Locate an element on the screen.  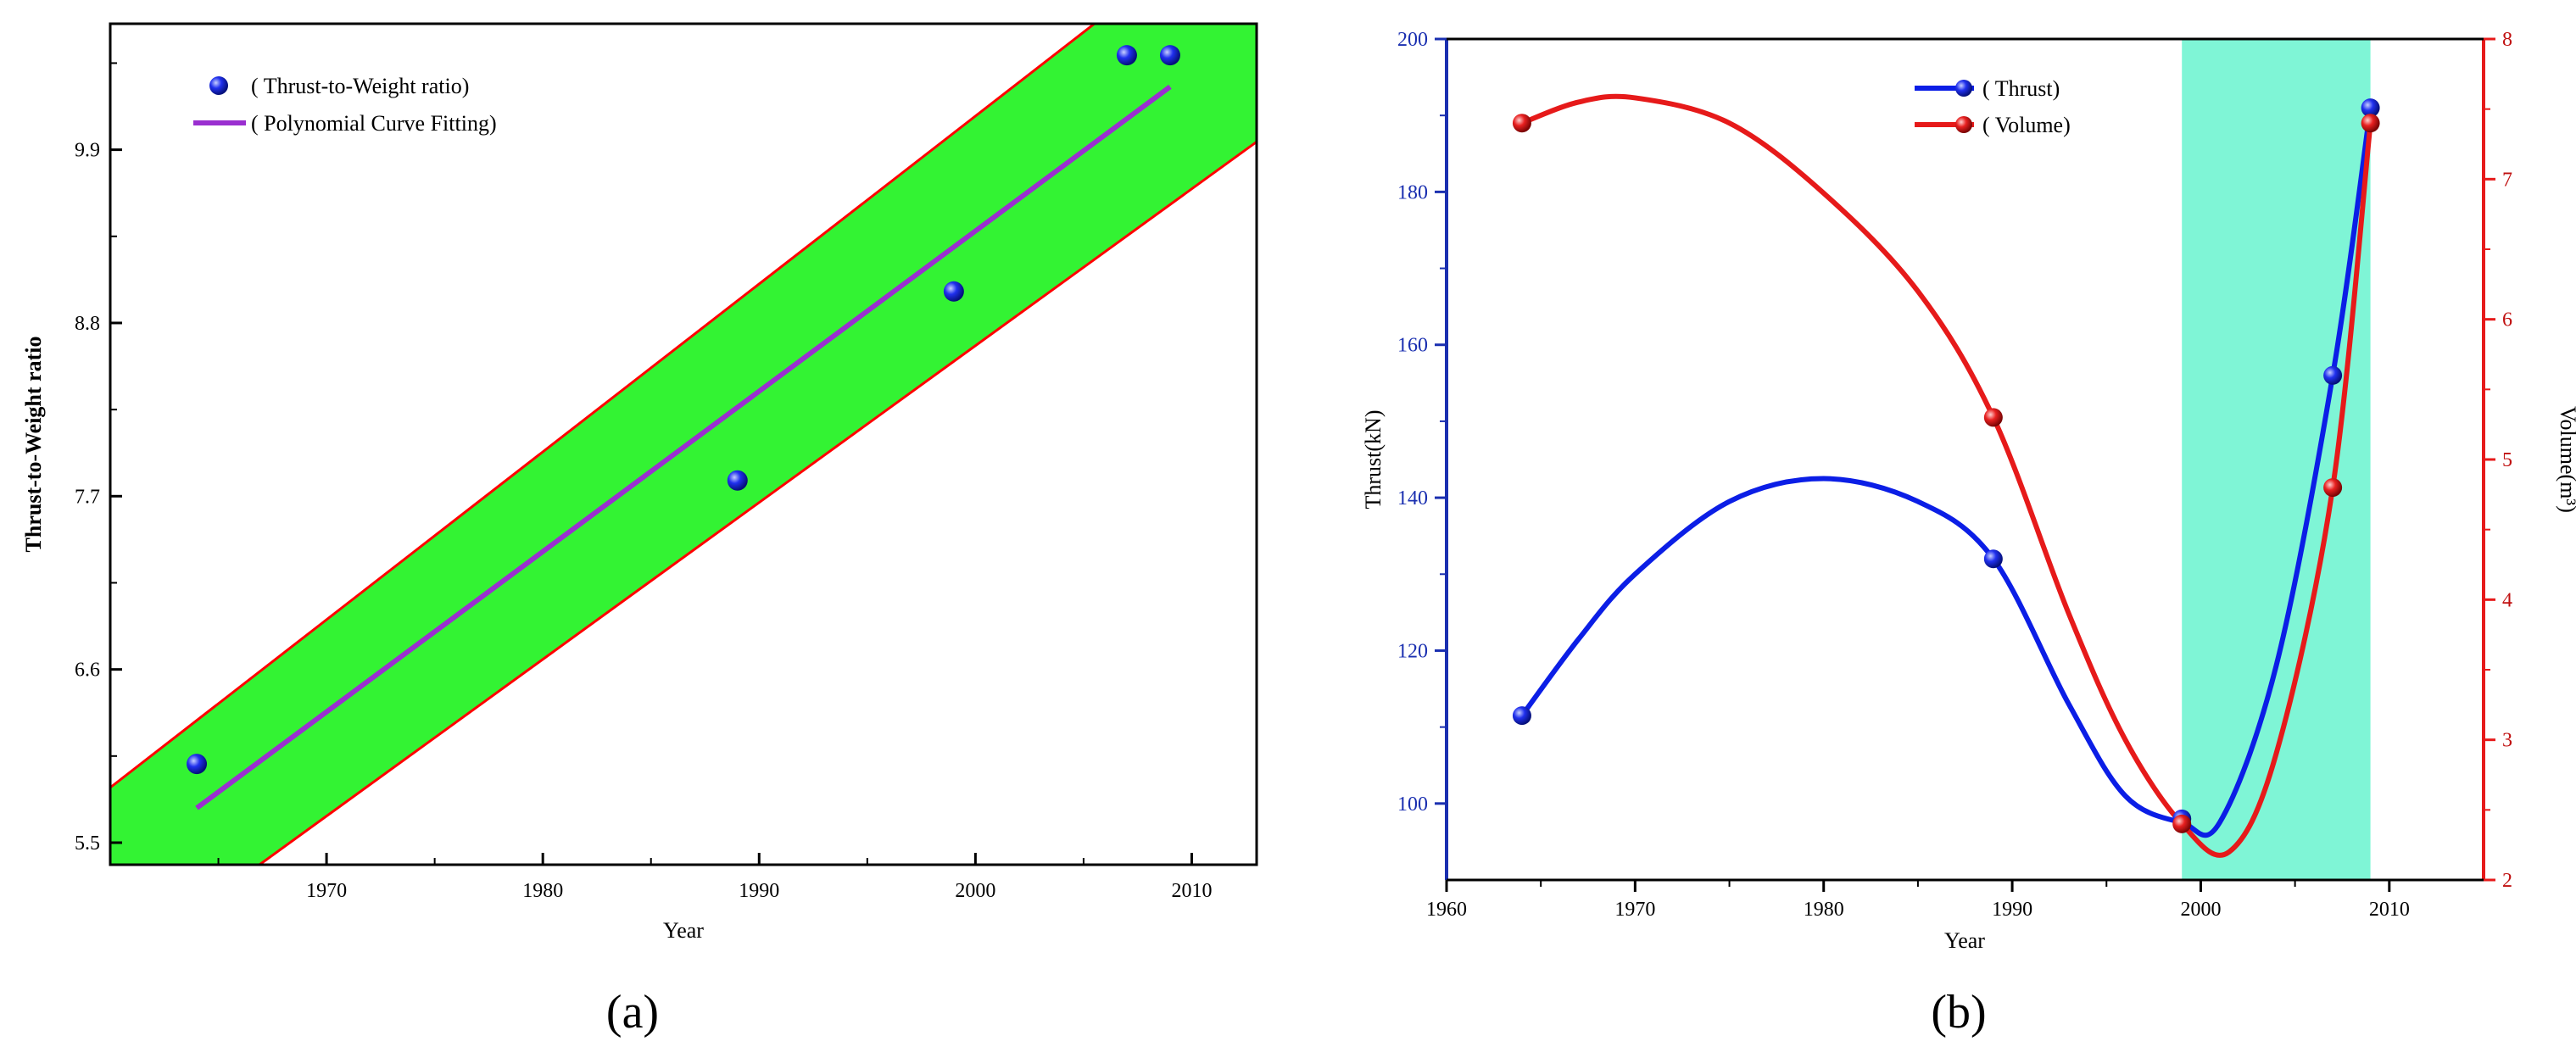
chart-b-y-ticks-left: 100 120 140 160 180 200 is located at coordinates (1422, 422).